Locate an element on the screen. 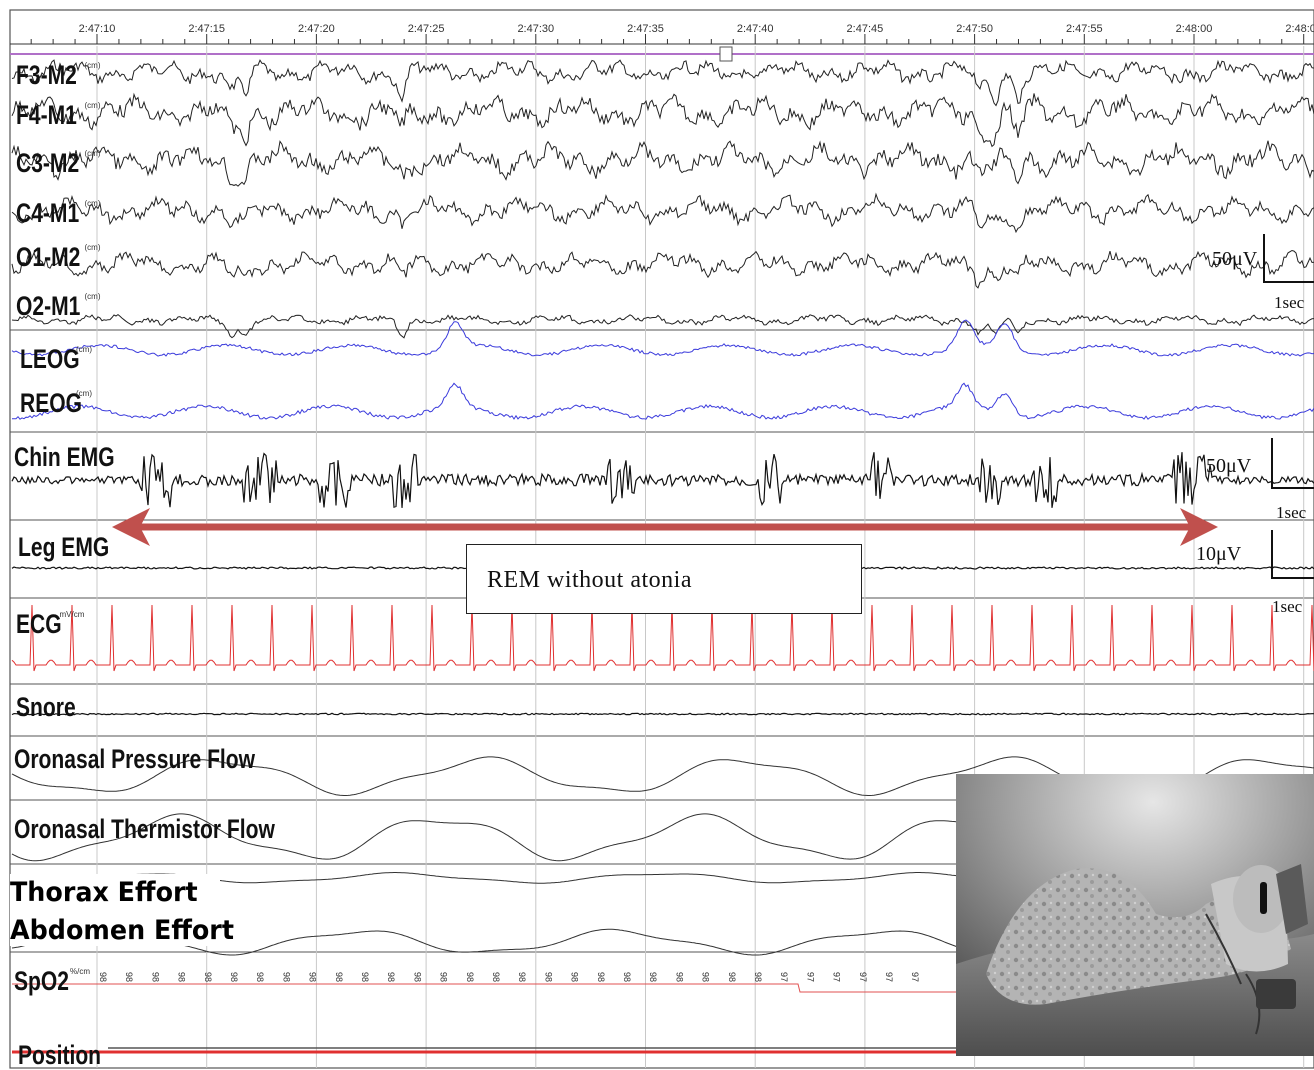  channel-label-thorax: Thorax Effort is located at coordinates (104, 892).